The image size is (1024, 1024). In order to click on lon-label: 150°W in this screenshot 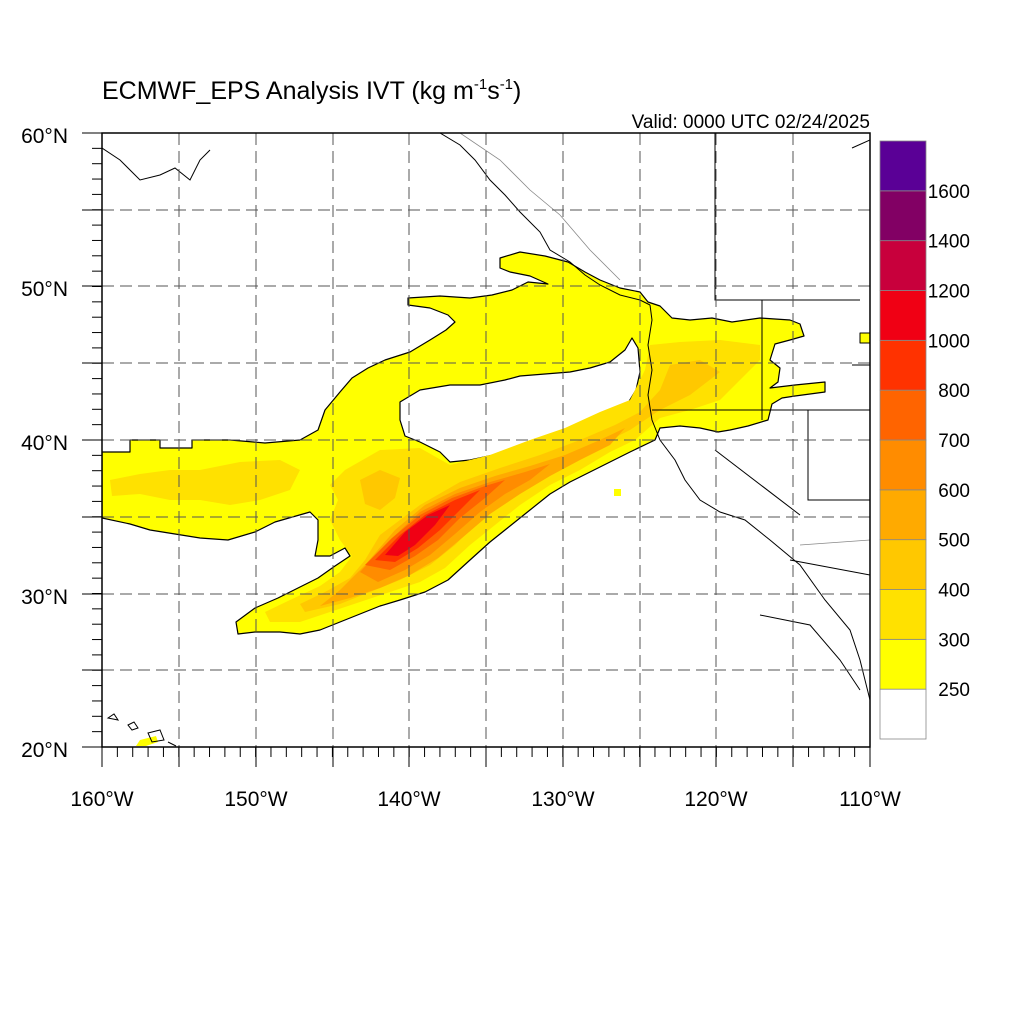, I will do `click(255, 799)`.